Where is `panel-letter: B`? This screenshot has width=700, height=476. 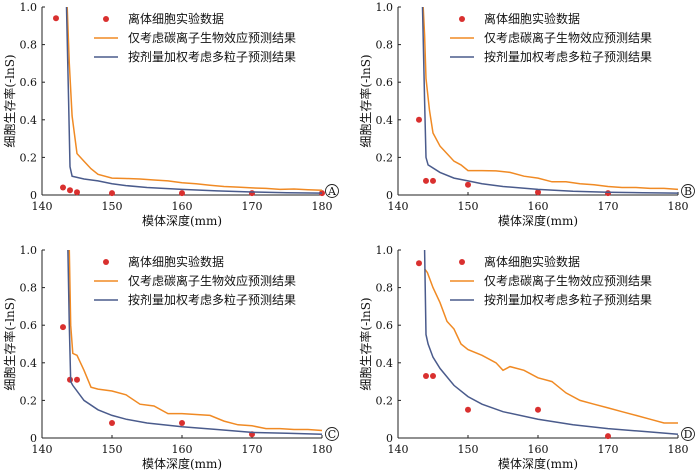 panel-letter: B is located at coordinates (688, 191).